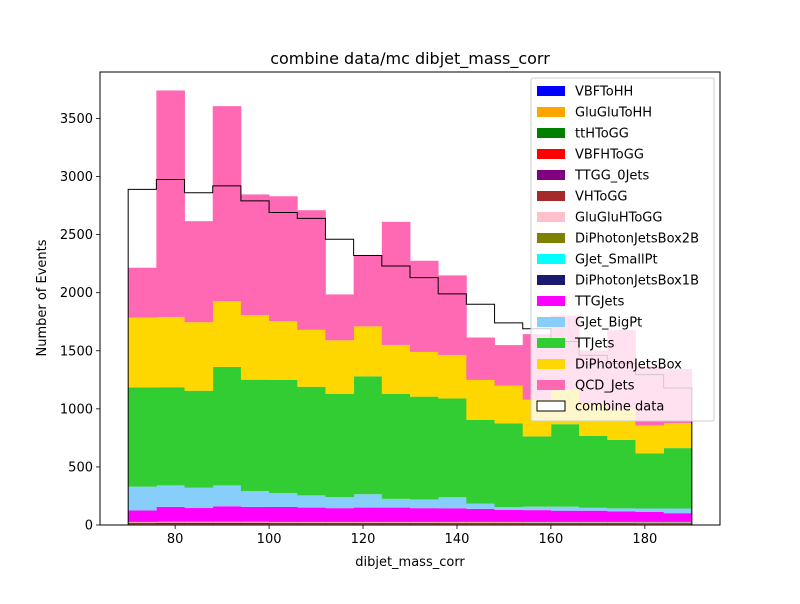 This screenshot has width=800, height=604. What do you see at coordinates (551, 196) in the screenshot?
I see `legend-swatch-vhtogg` at bounding box center [551, 196].